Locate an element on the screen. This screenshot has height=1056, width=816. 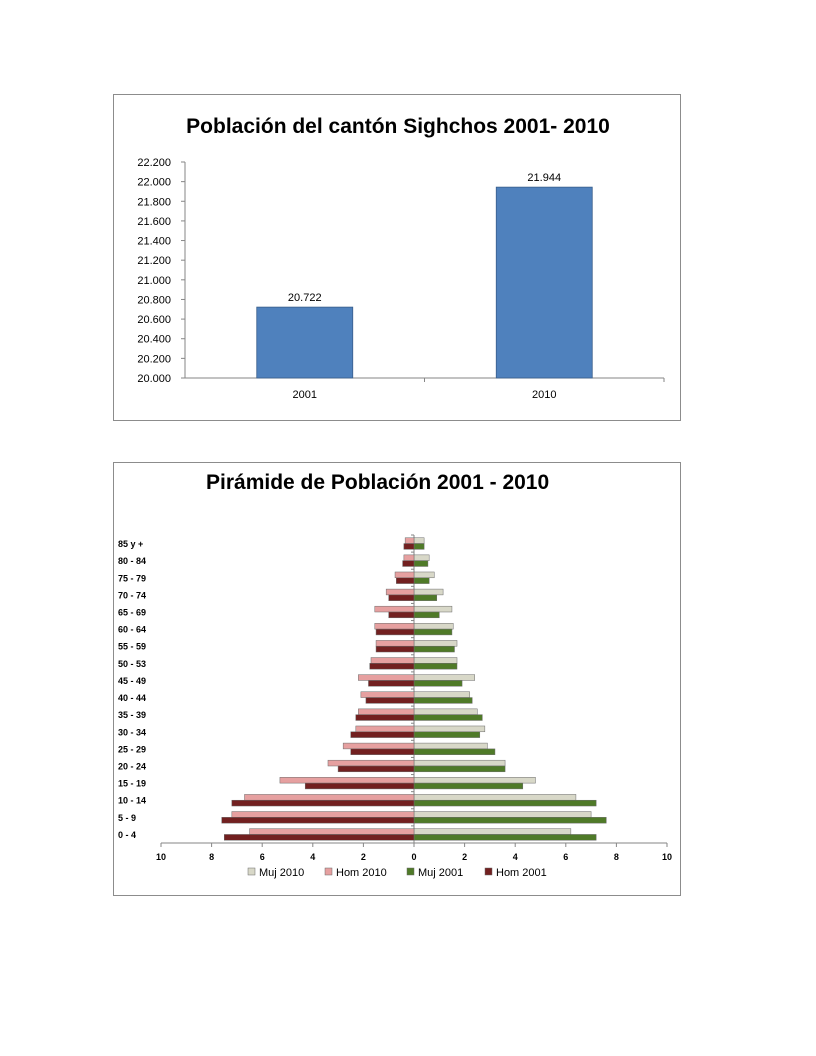
age-group-label: 55 - 59 is located at coordinates (132, 647).